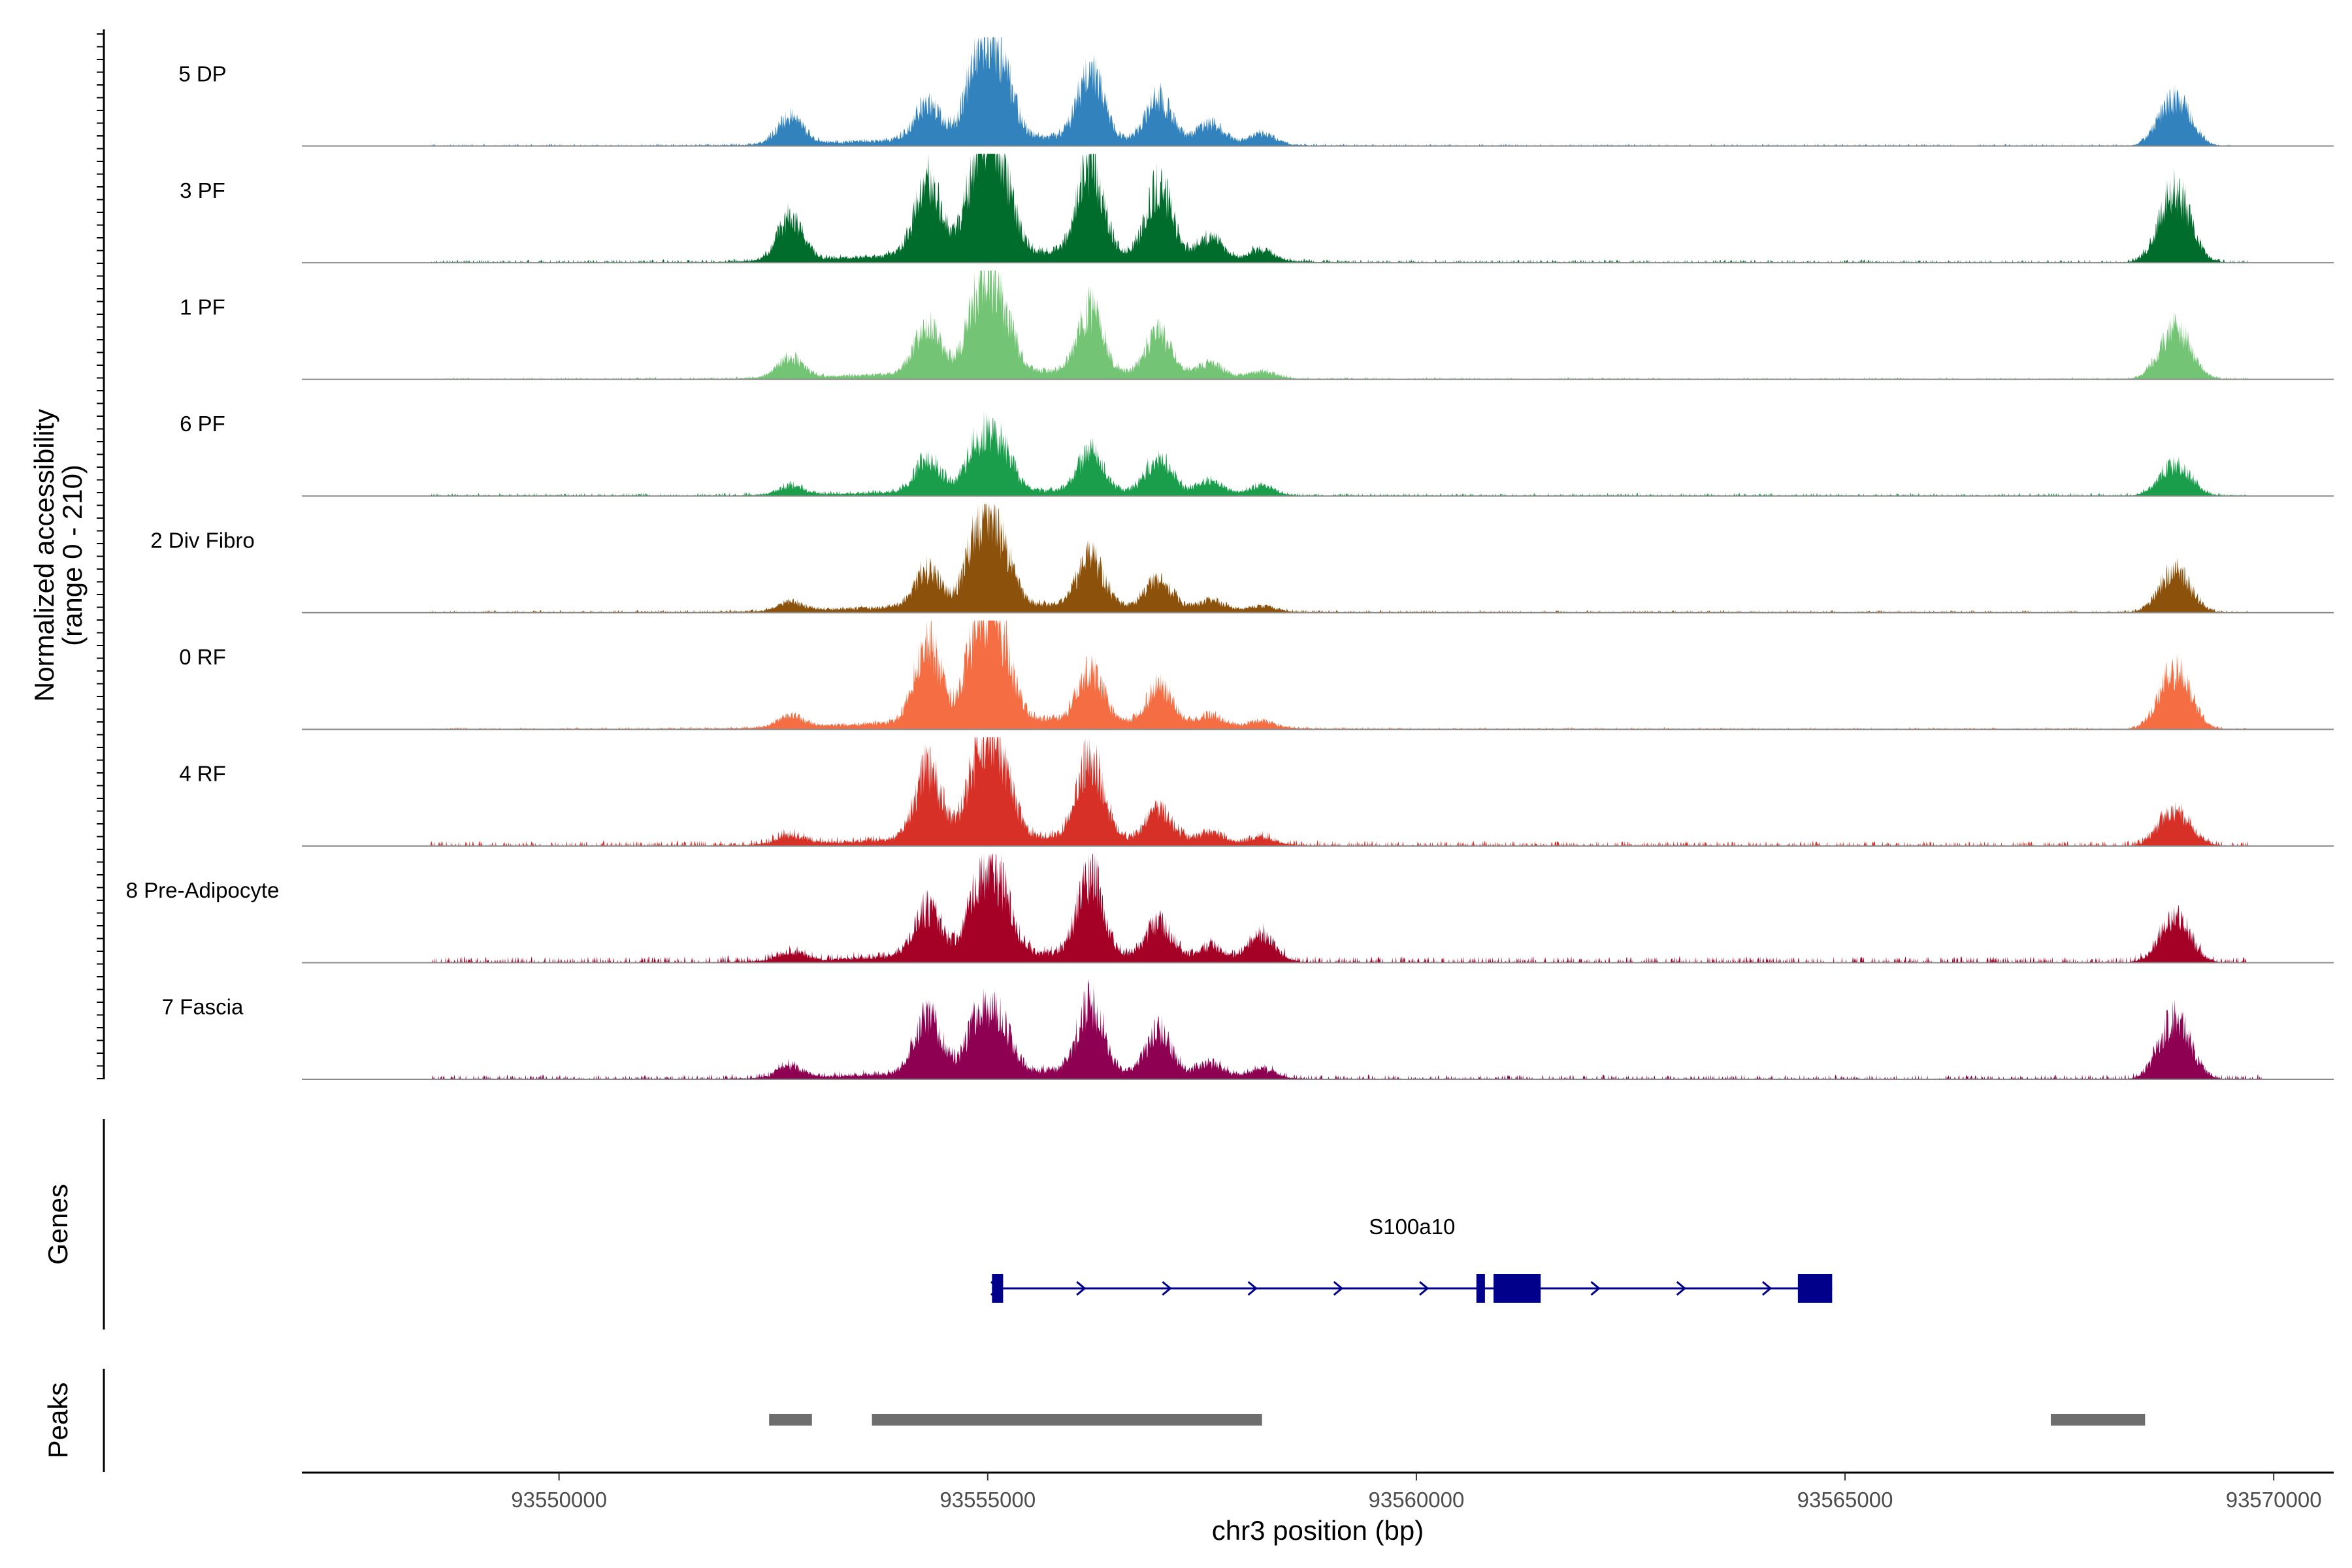 The height and width of the screenshot is (1568, 2352). I want to click on y-axis-title-line2: (range 0 - 210), so click(72, 555).